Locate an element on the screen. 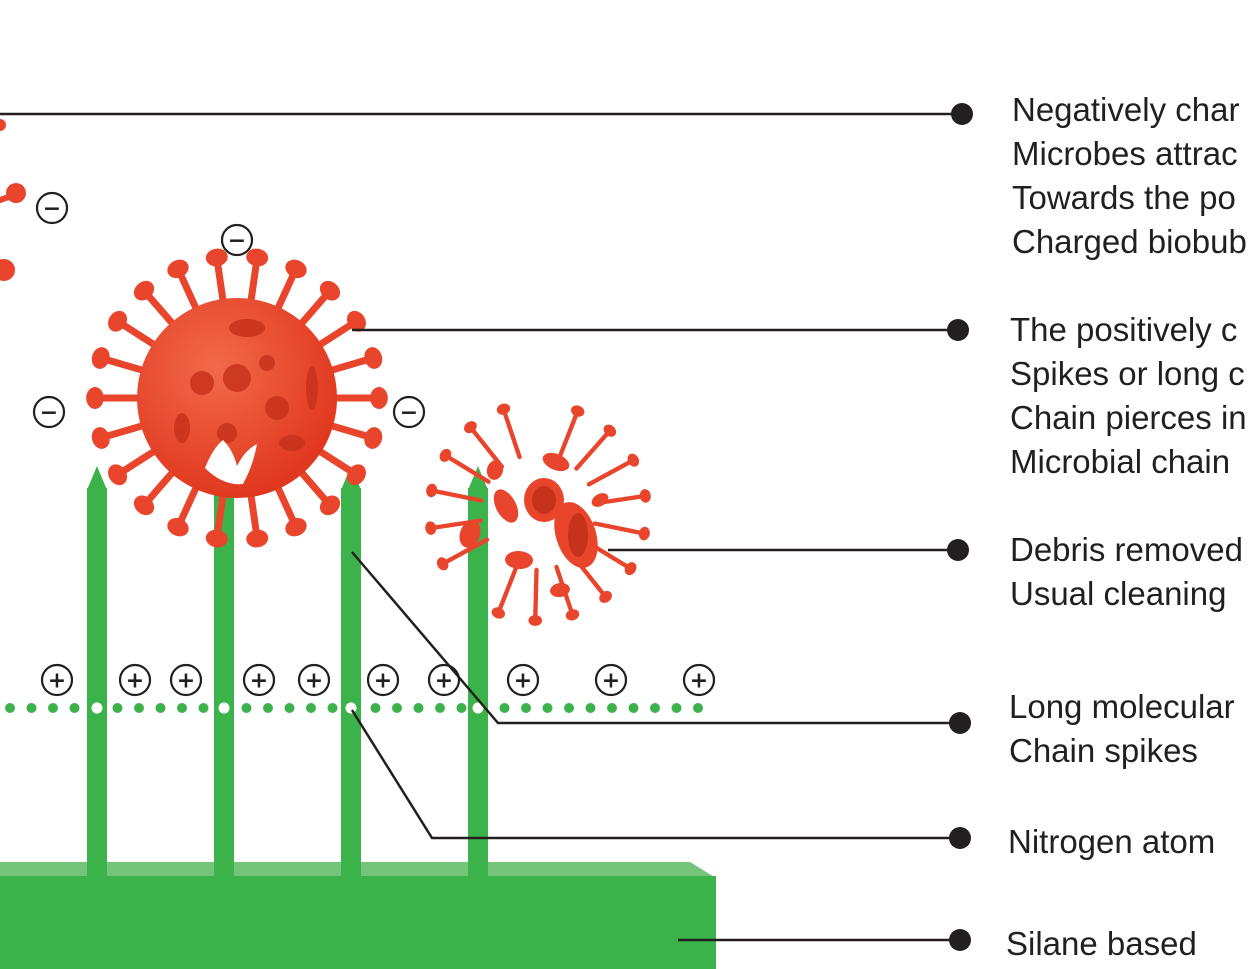  leader-nitrogen is located at coordinates (655, 774).